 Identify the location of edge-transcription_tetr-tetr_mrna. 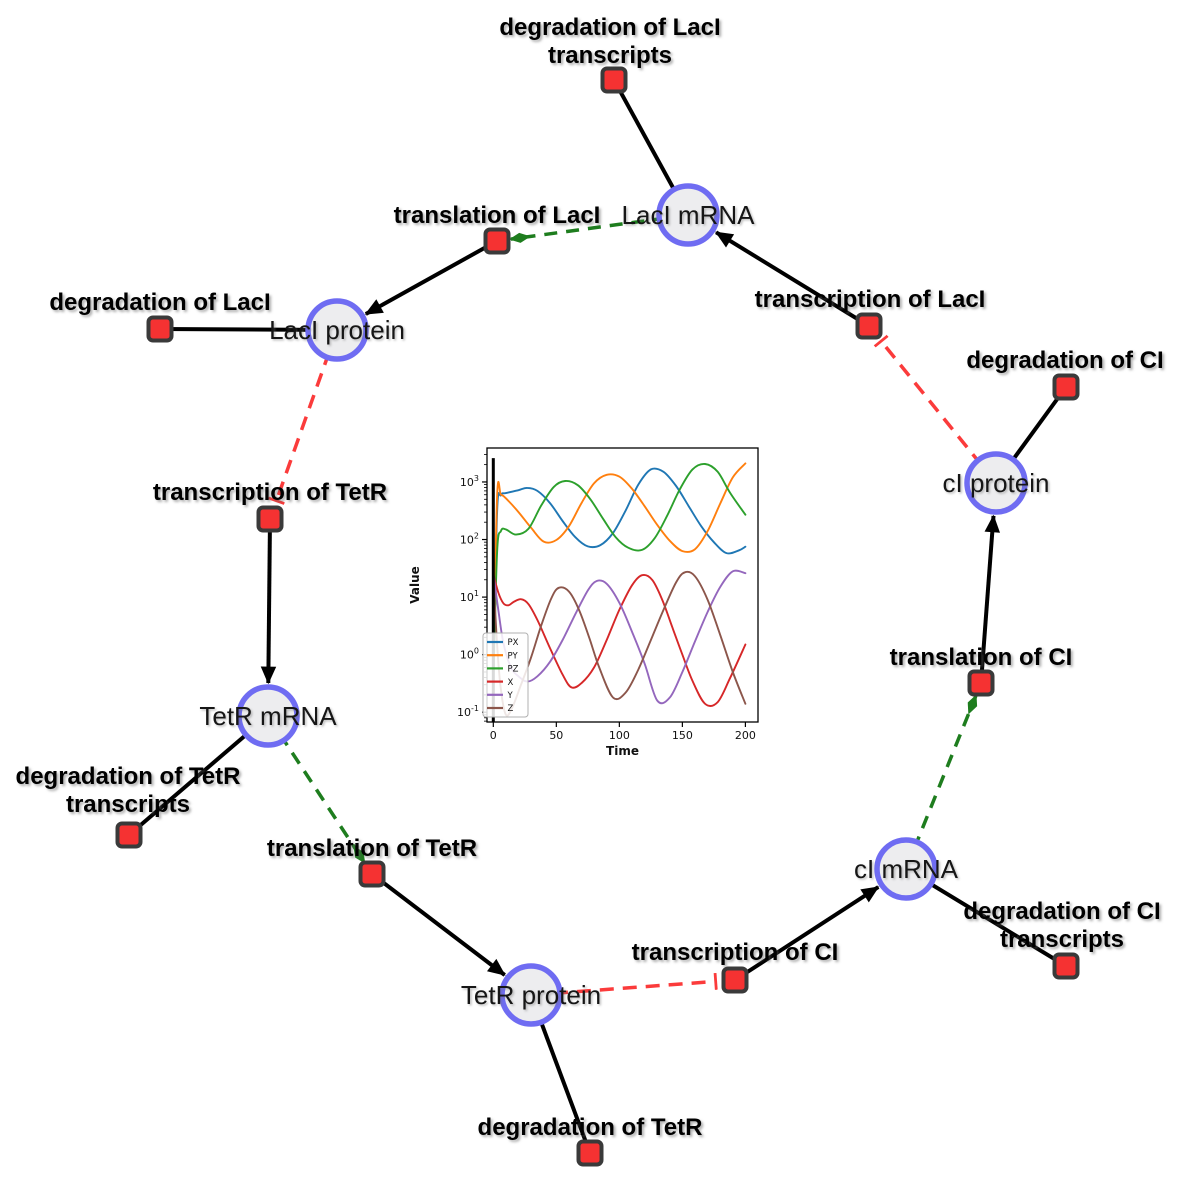
(268, 601).